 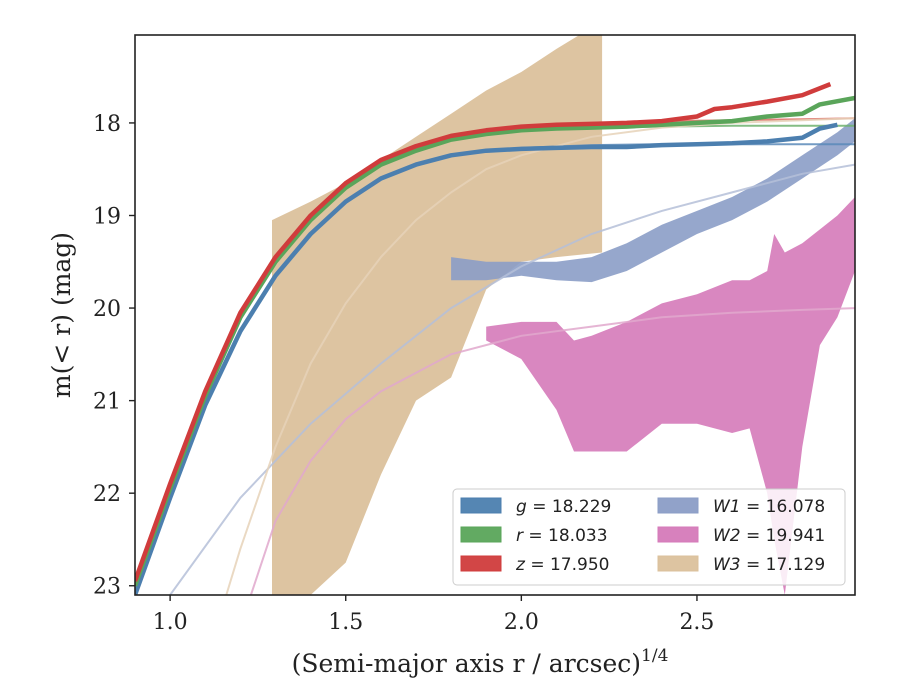 I want to click on legend-swatch-g, so click(x=481, y=505).